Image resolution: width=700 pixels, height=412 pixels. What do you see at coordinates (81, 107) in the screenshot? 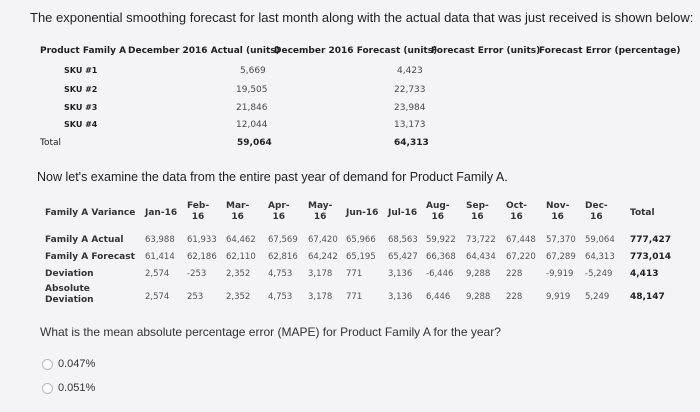
I see `row-label-sku-3: SKU #3` at bounding box center [81, 107].